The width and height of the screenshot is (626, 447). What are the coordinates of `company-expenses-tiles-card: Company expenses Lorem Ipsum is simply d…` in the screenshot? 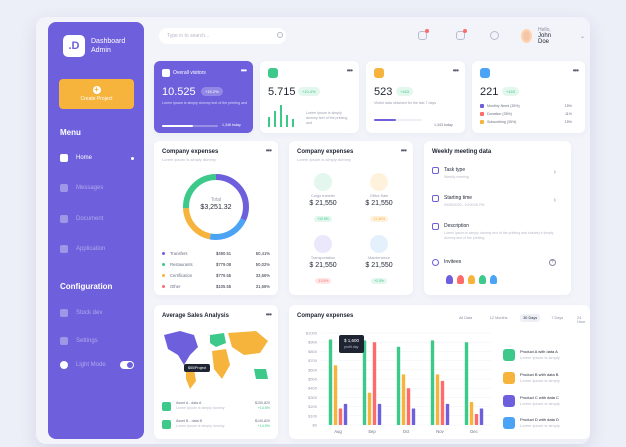 It's located at (351, 218).